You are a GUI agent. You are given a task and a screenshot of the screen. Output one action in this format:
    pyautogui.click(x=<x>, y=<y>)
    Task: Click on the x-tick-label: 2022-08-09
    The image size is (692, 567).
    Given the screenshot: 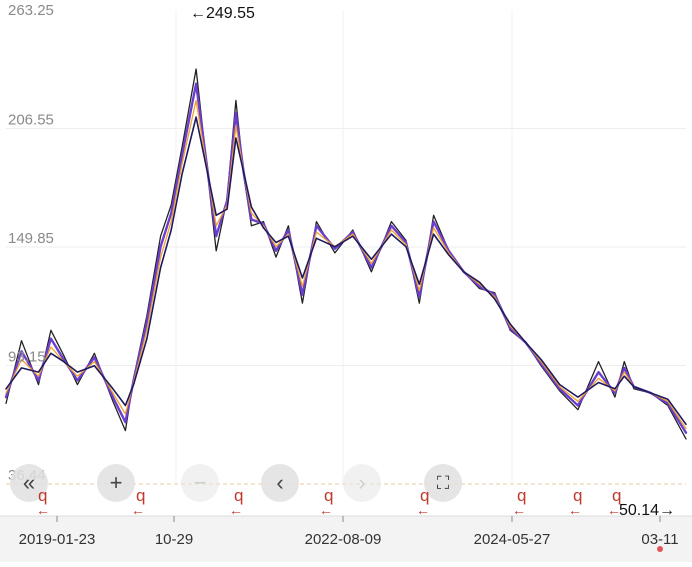 What is the action you would take?
    pyautogui.click(x=343, y=539)
    